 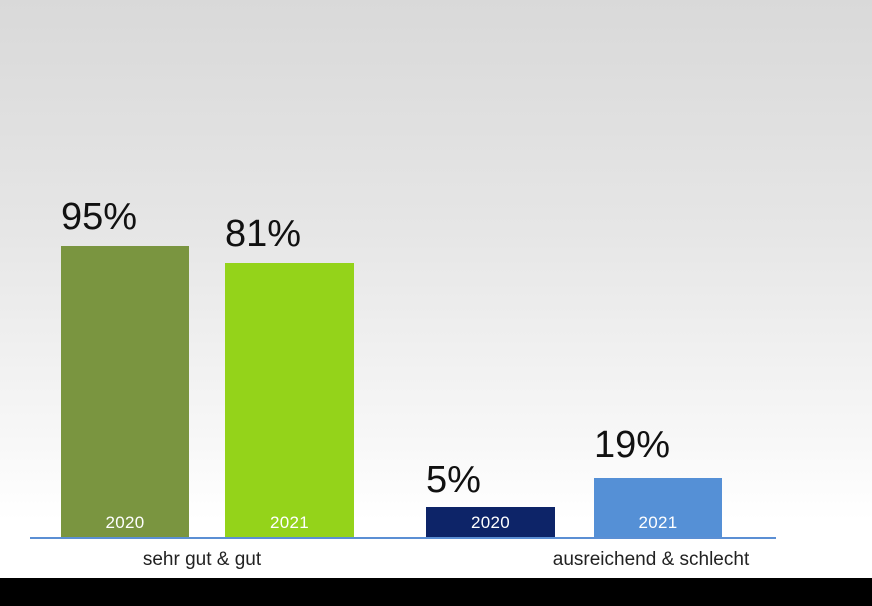 I want to click on bar-good-2021: 2021, so click(x=289, y=400).